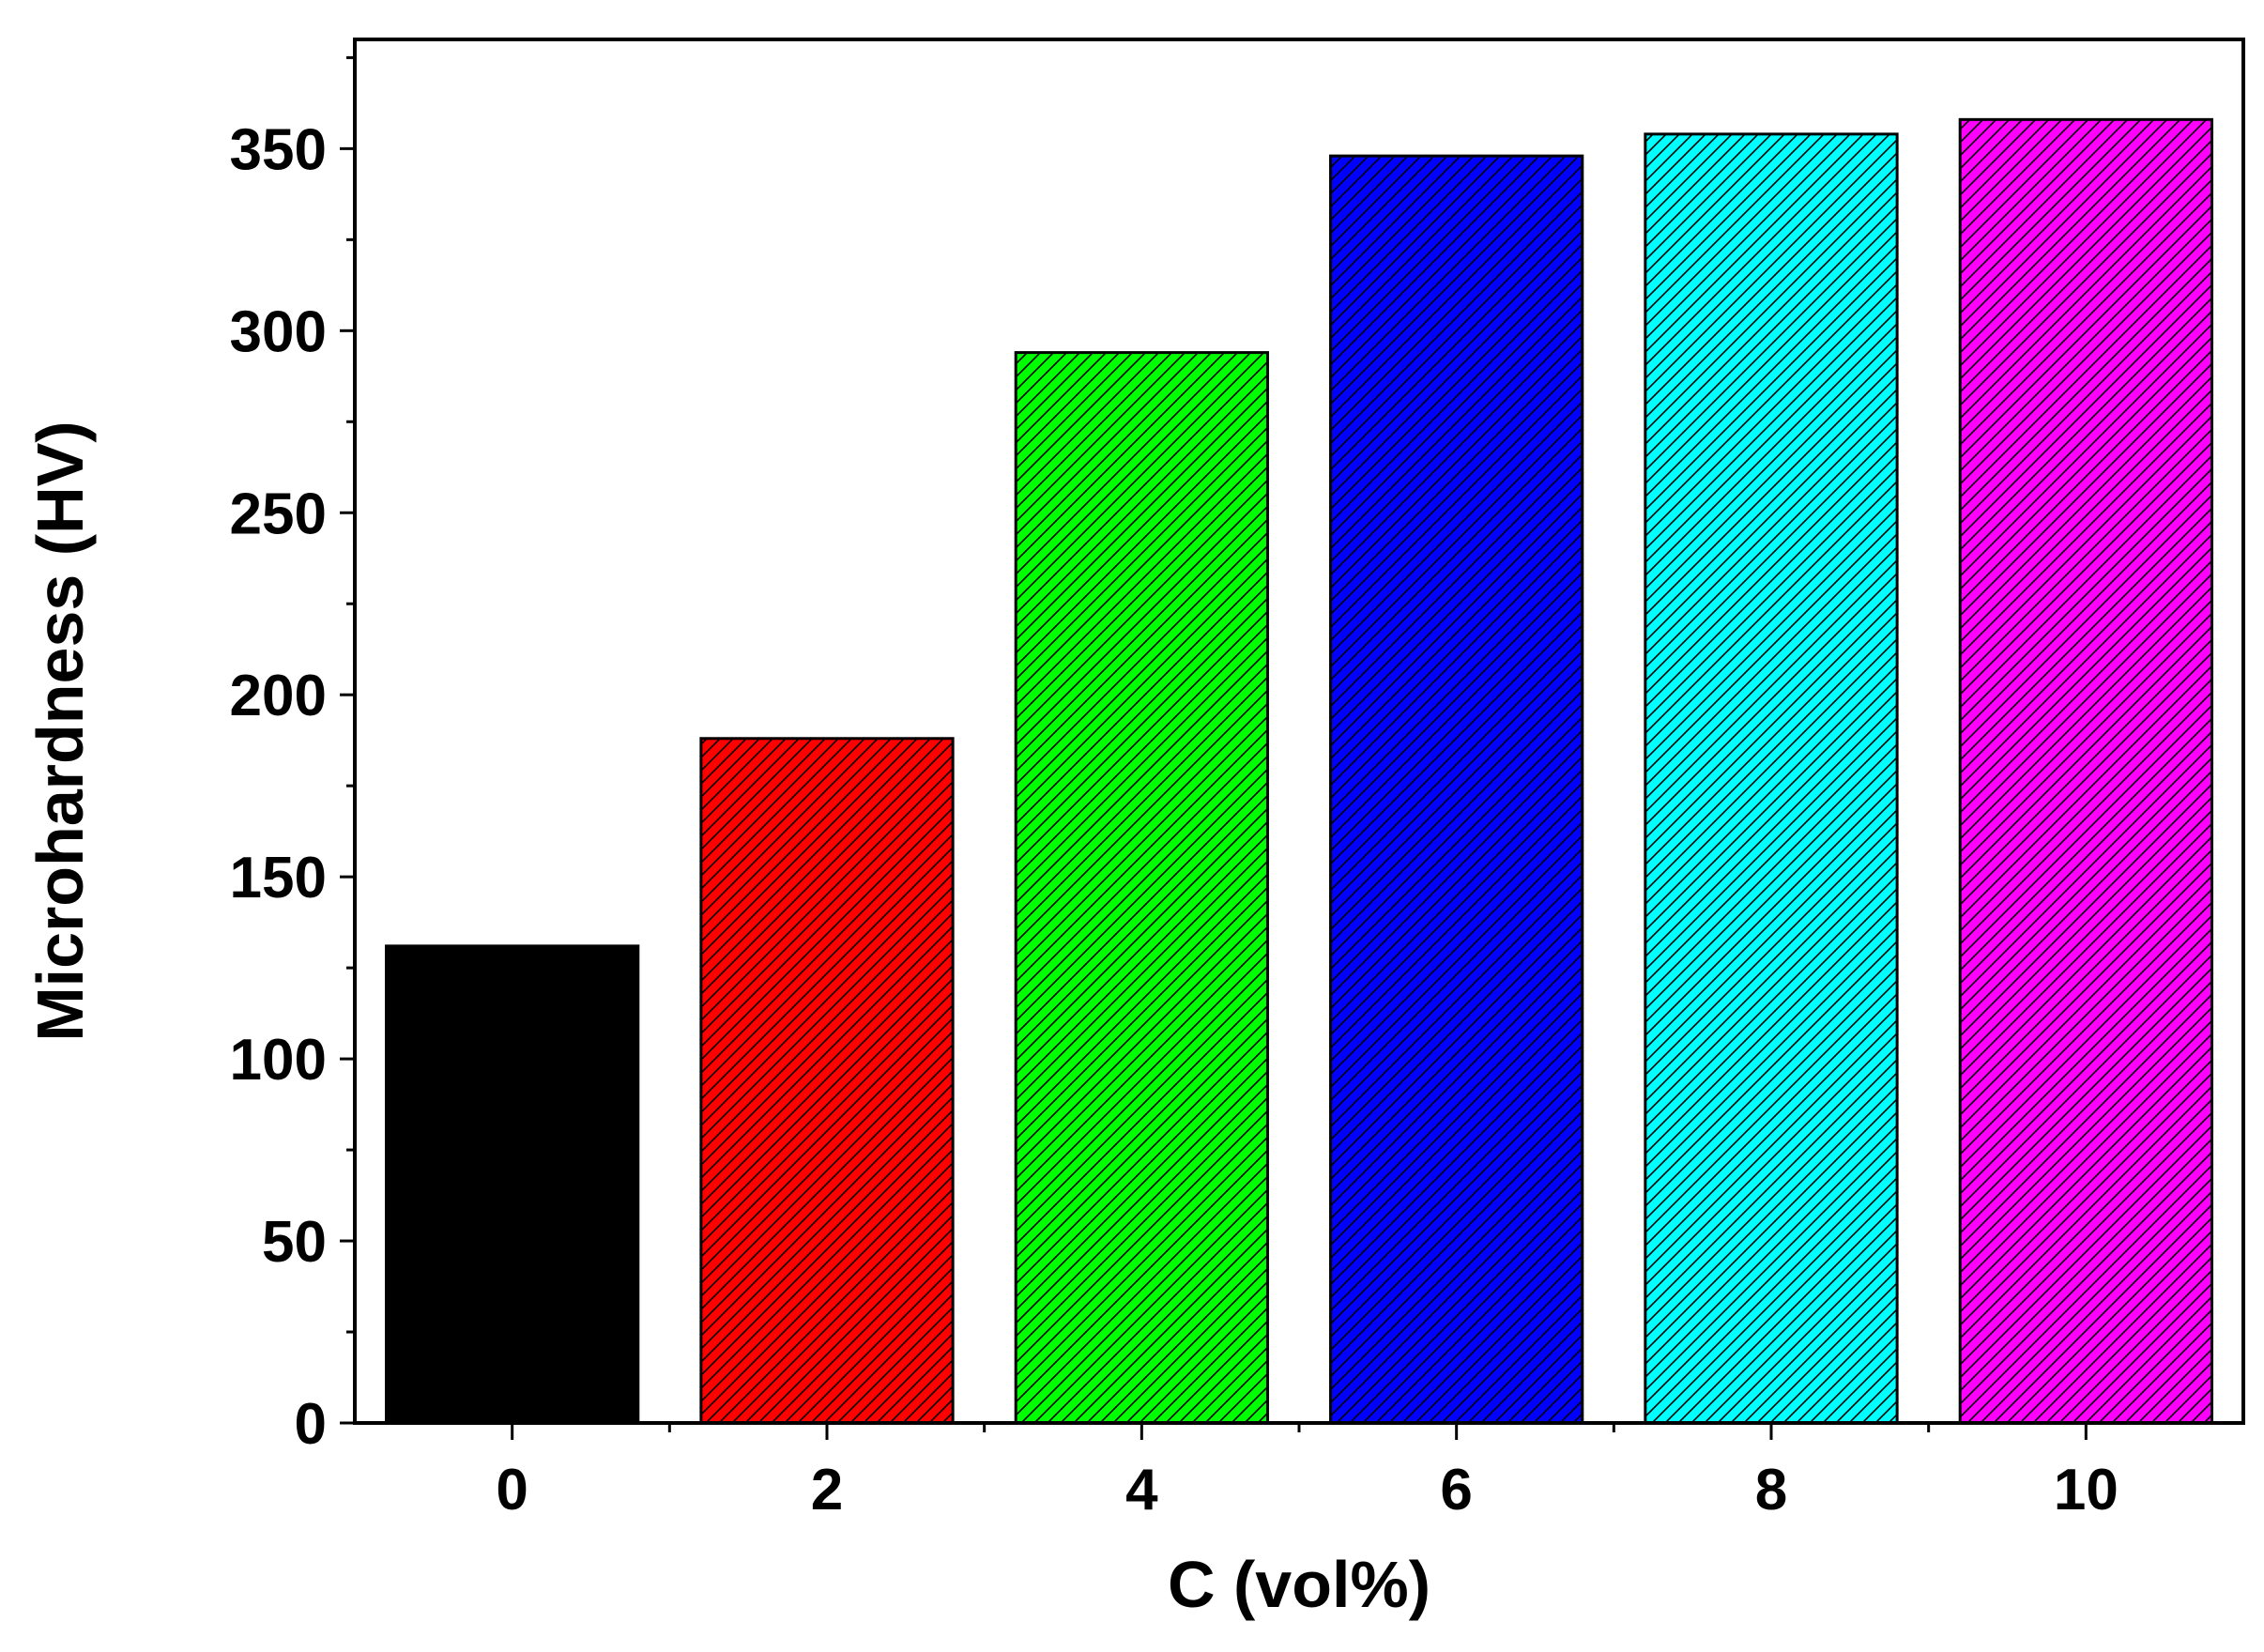 The image size is (2264, 1652). Describe the element at coordinates (1771, 1490) in the screenshot. I see `x-tick-label: 8` at that location.